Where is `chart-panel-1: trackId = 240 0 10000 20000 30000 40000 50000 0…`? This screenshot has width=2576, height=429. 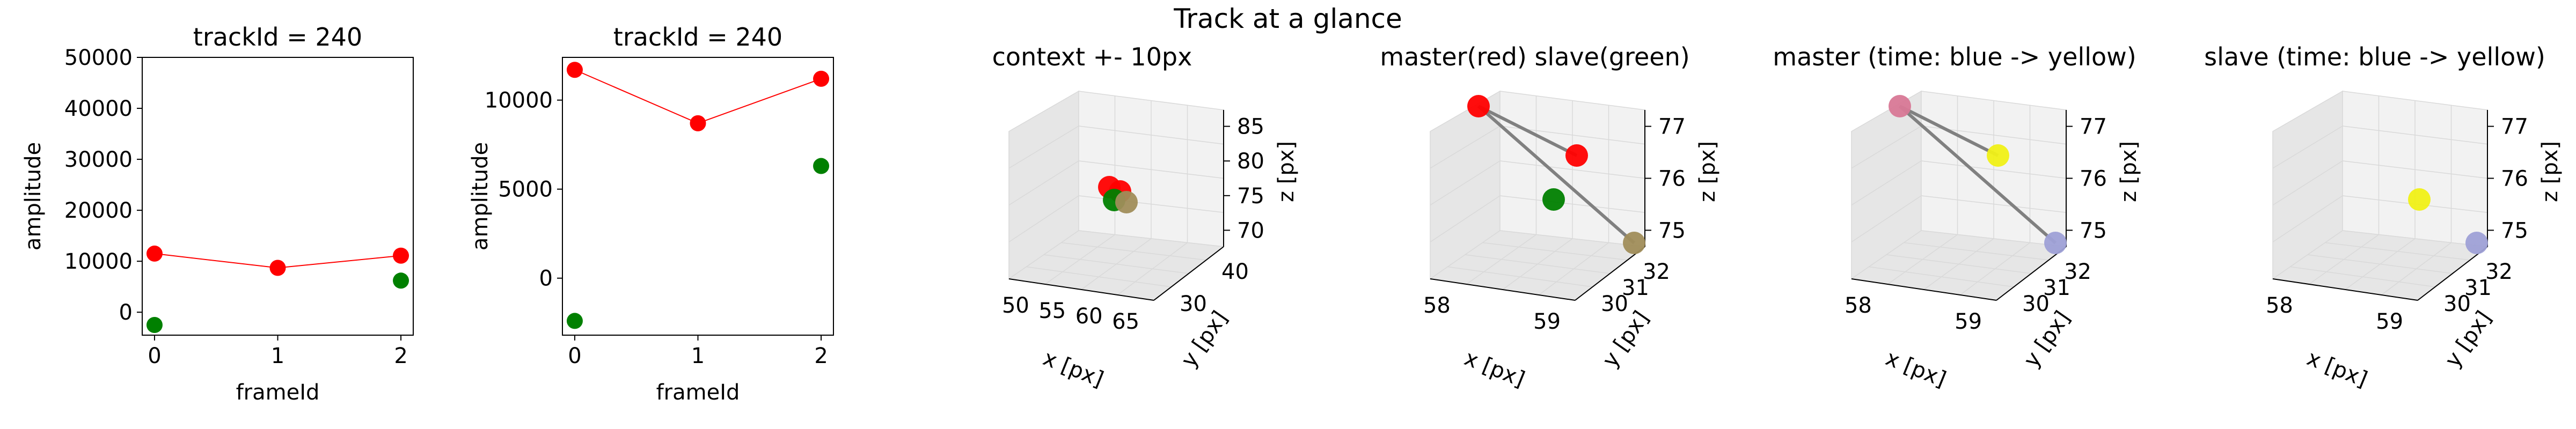 chart-panel-1: trackId = 240 0 10000 20000 30000 40000 50000 0… is located at coordinates (217, 214).